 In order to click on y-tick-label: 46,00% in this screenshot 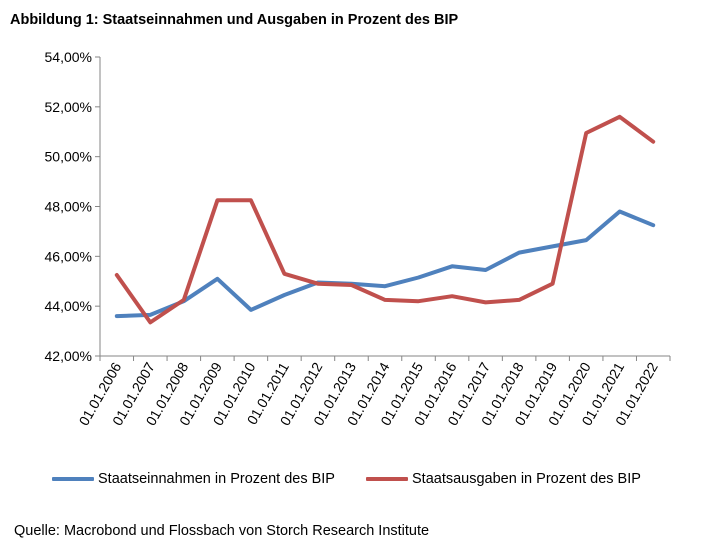, I will do `click(68, 256)`.